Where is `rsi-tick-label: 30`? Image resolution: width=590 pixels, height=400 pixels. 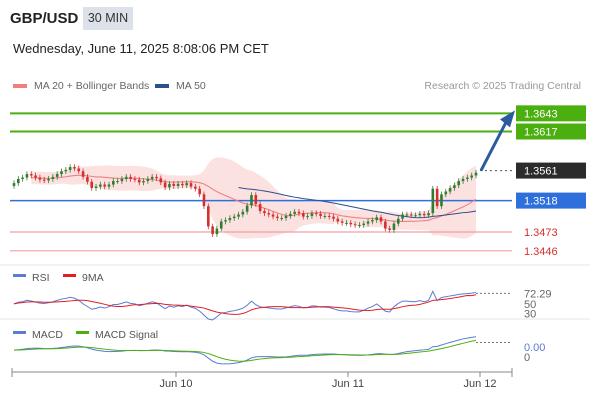 rsi-tick-label: 30 is located at coordinates (530, 314).